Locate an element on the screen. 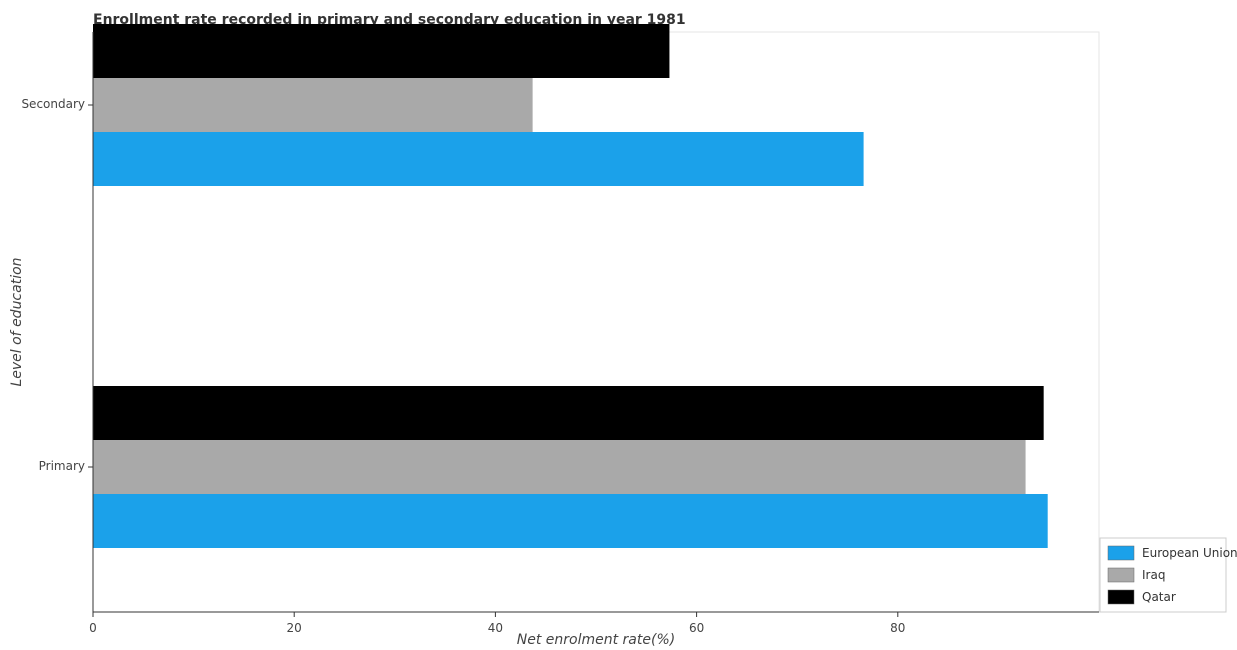 The image size is (1237, 650). legend-label: Qatar is located at coordinates (1159, 597).